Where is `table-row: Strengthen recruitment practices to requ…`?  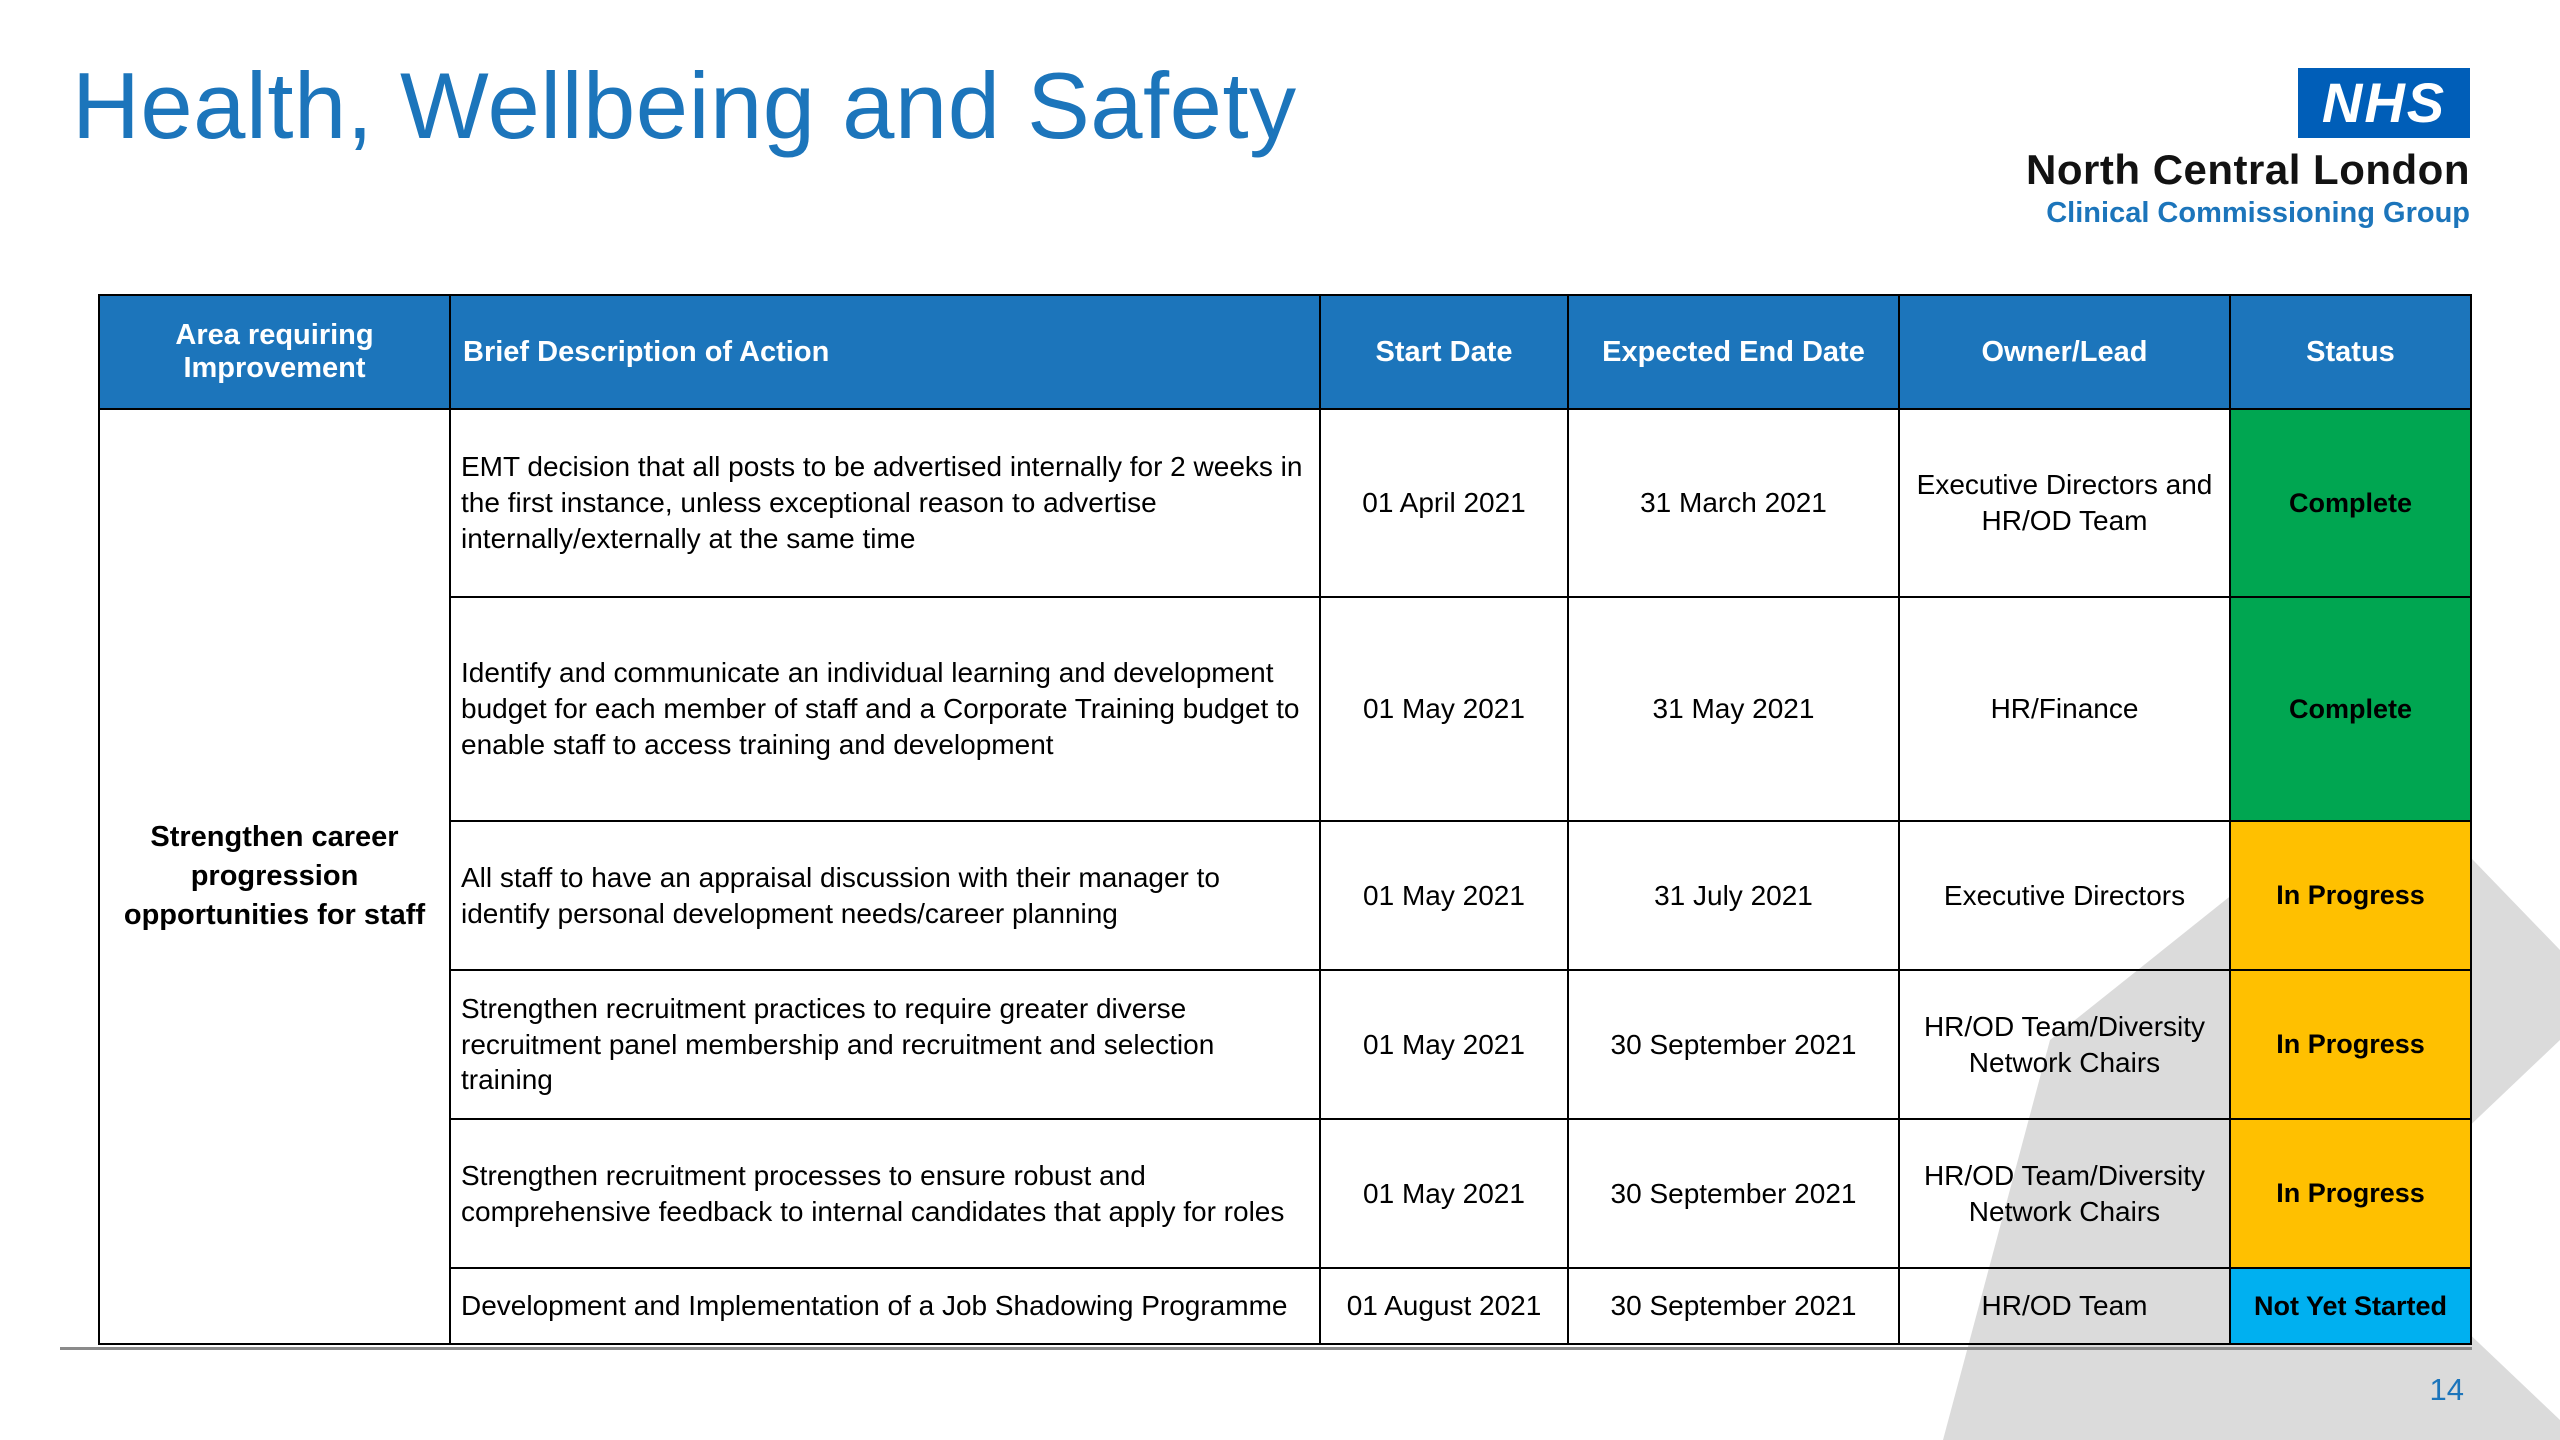 table-row: Strengthen recruitment practices to requ… is located at coordinates (1285, 1044).